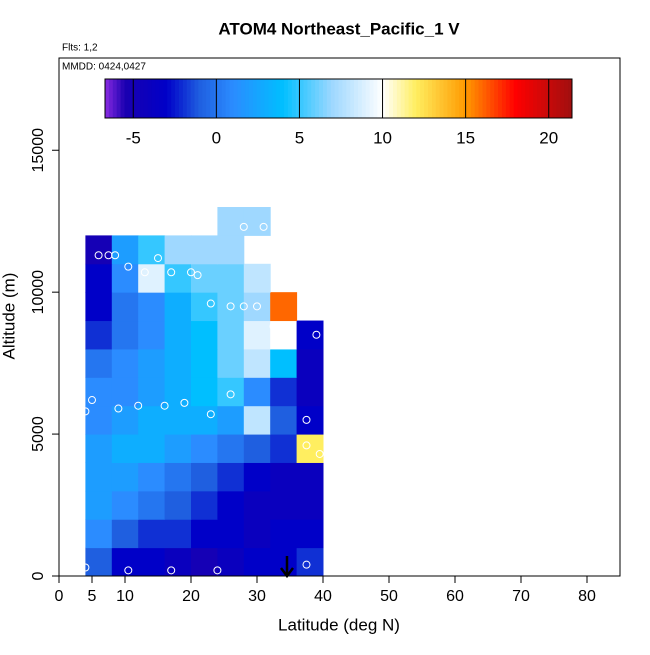 The width and height of the screenshot is (650, 655). I want to click on y-axis-label: Altitude (m), so click(9, 316).